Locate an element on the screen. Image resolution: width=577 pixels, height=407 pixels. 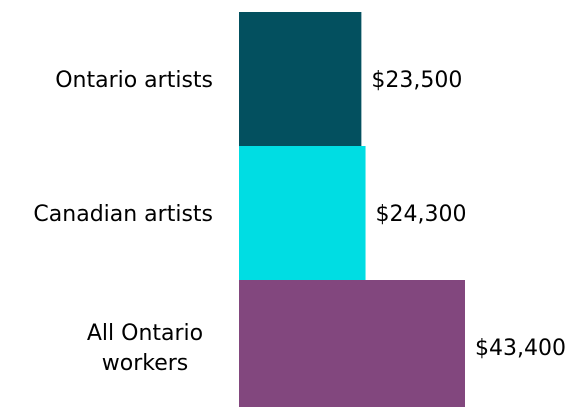
value-label: $43,400 is located at coordinates (520, 348).